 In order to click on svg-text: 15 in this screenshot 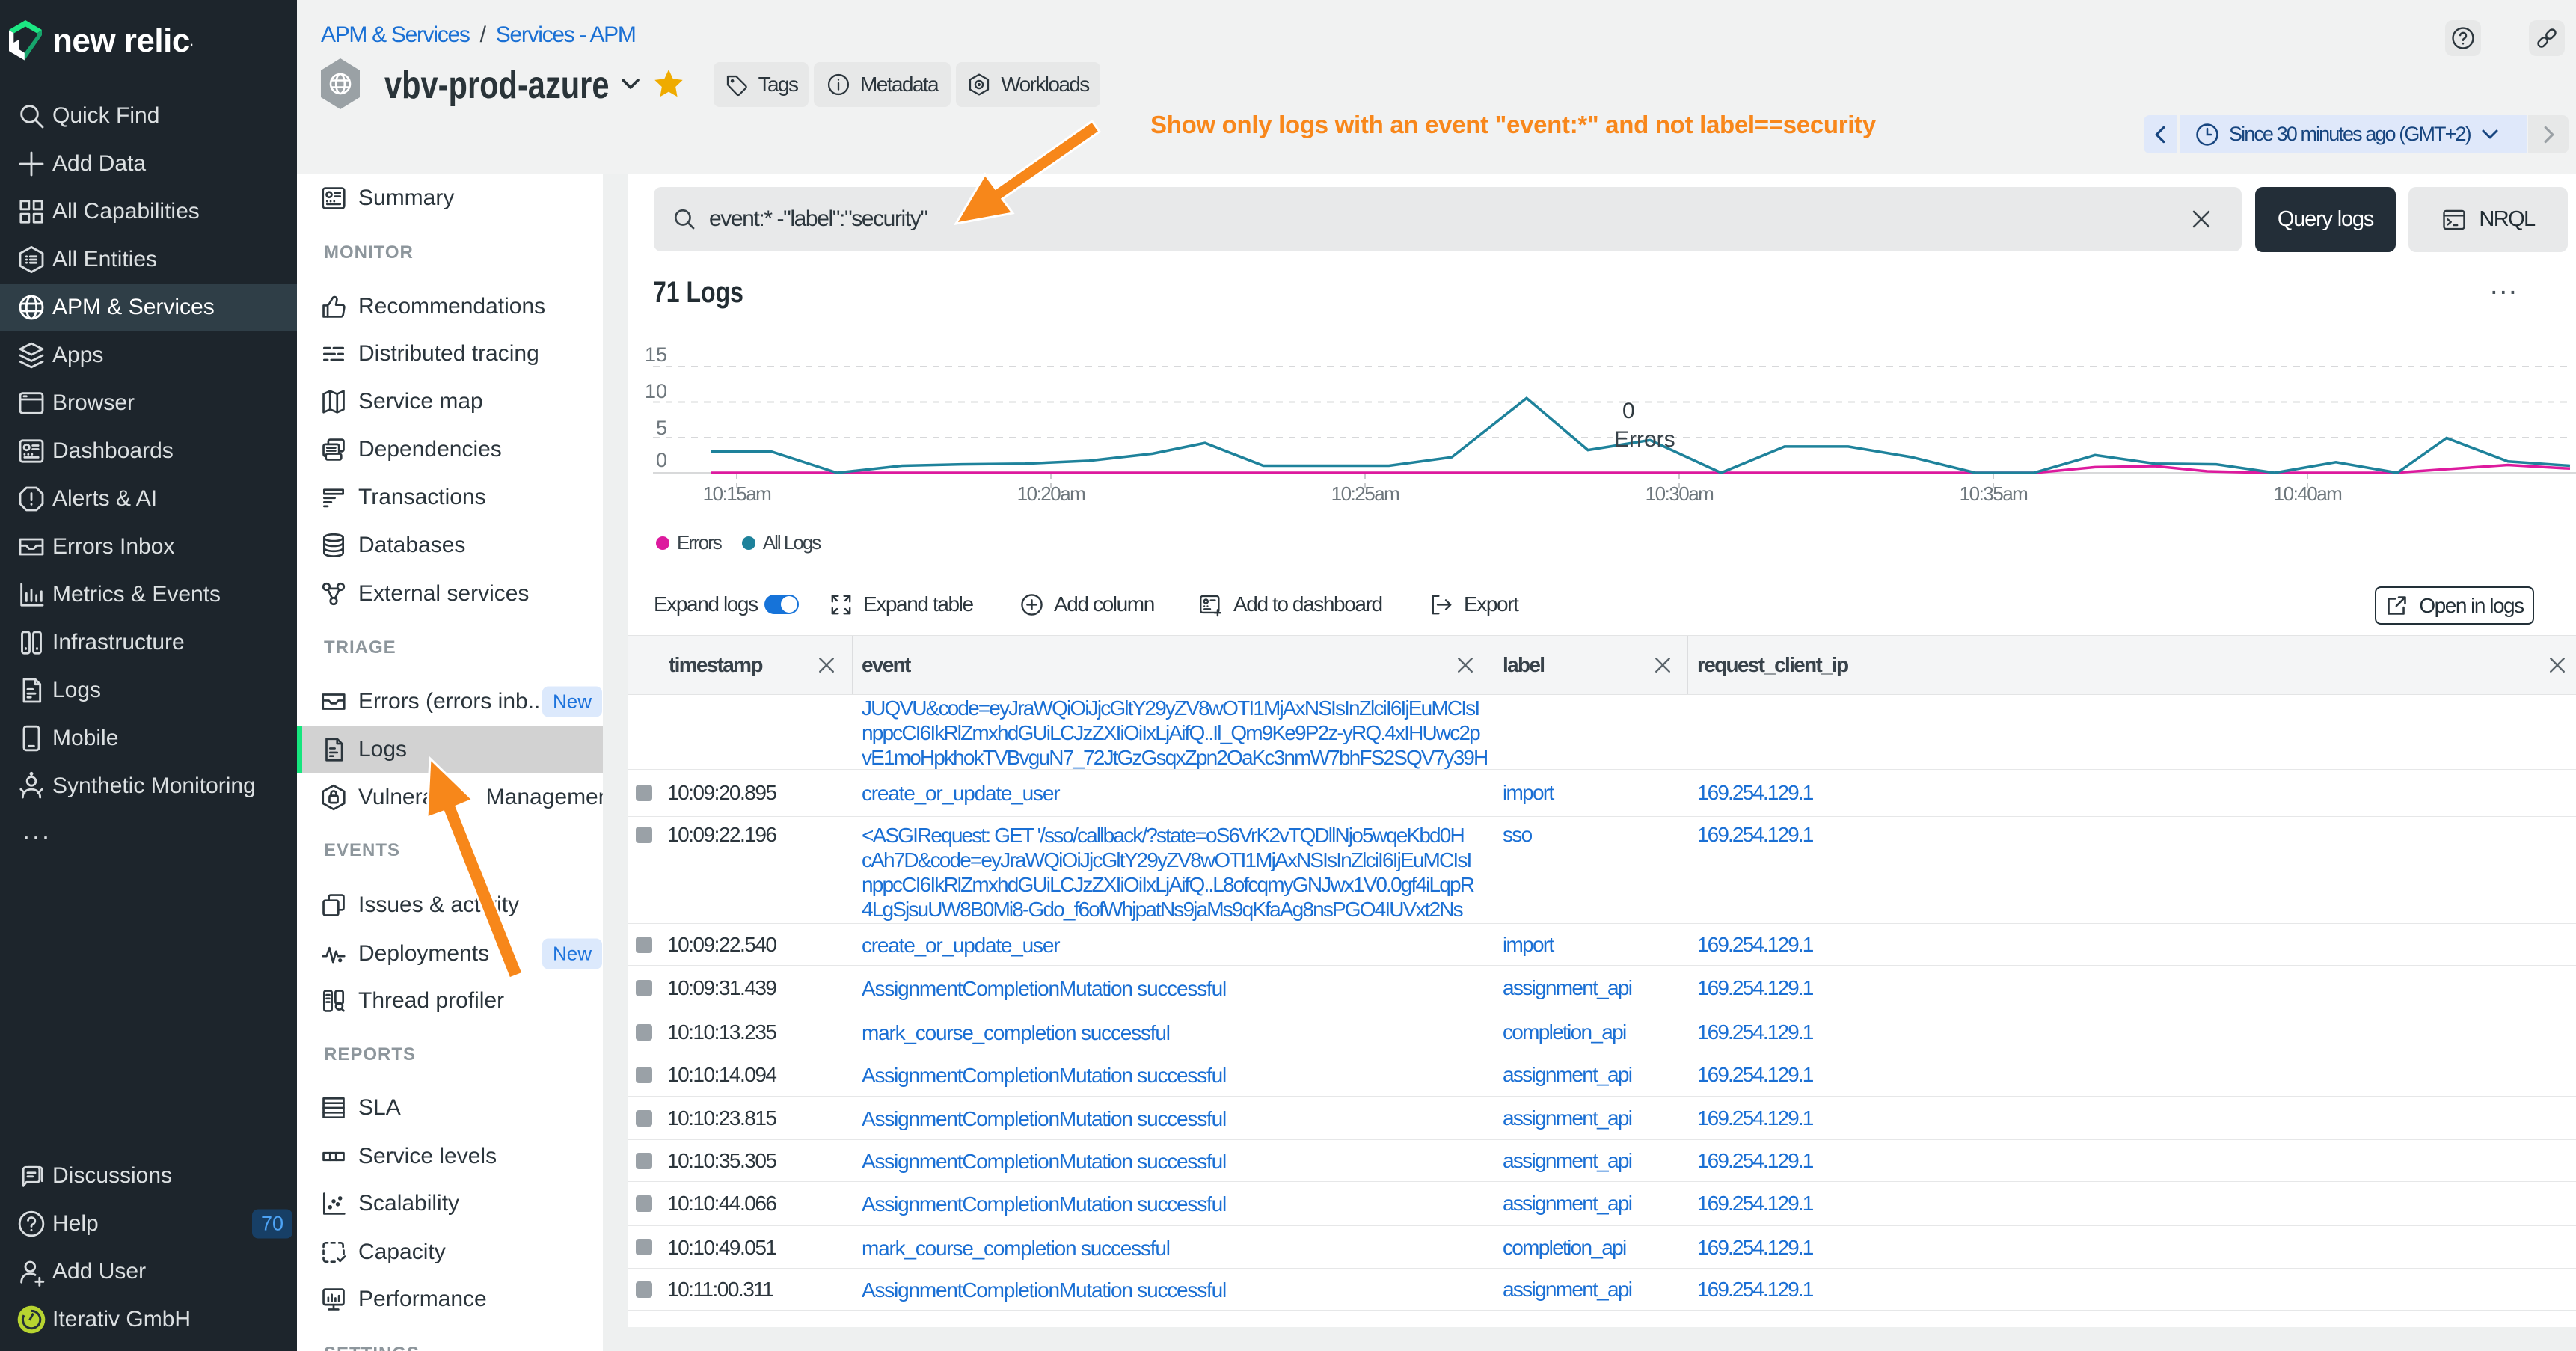, I will do `click(656, 355)`.